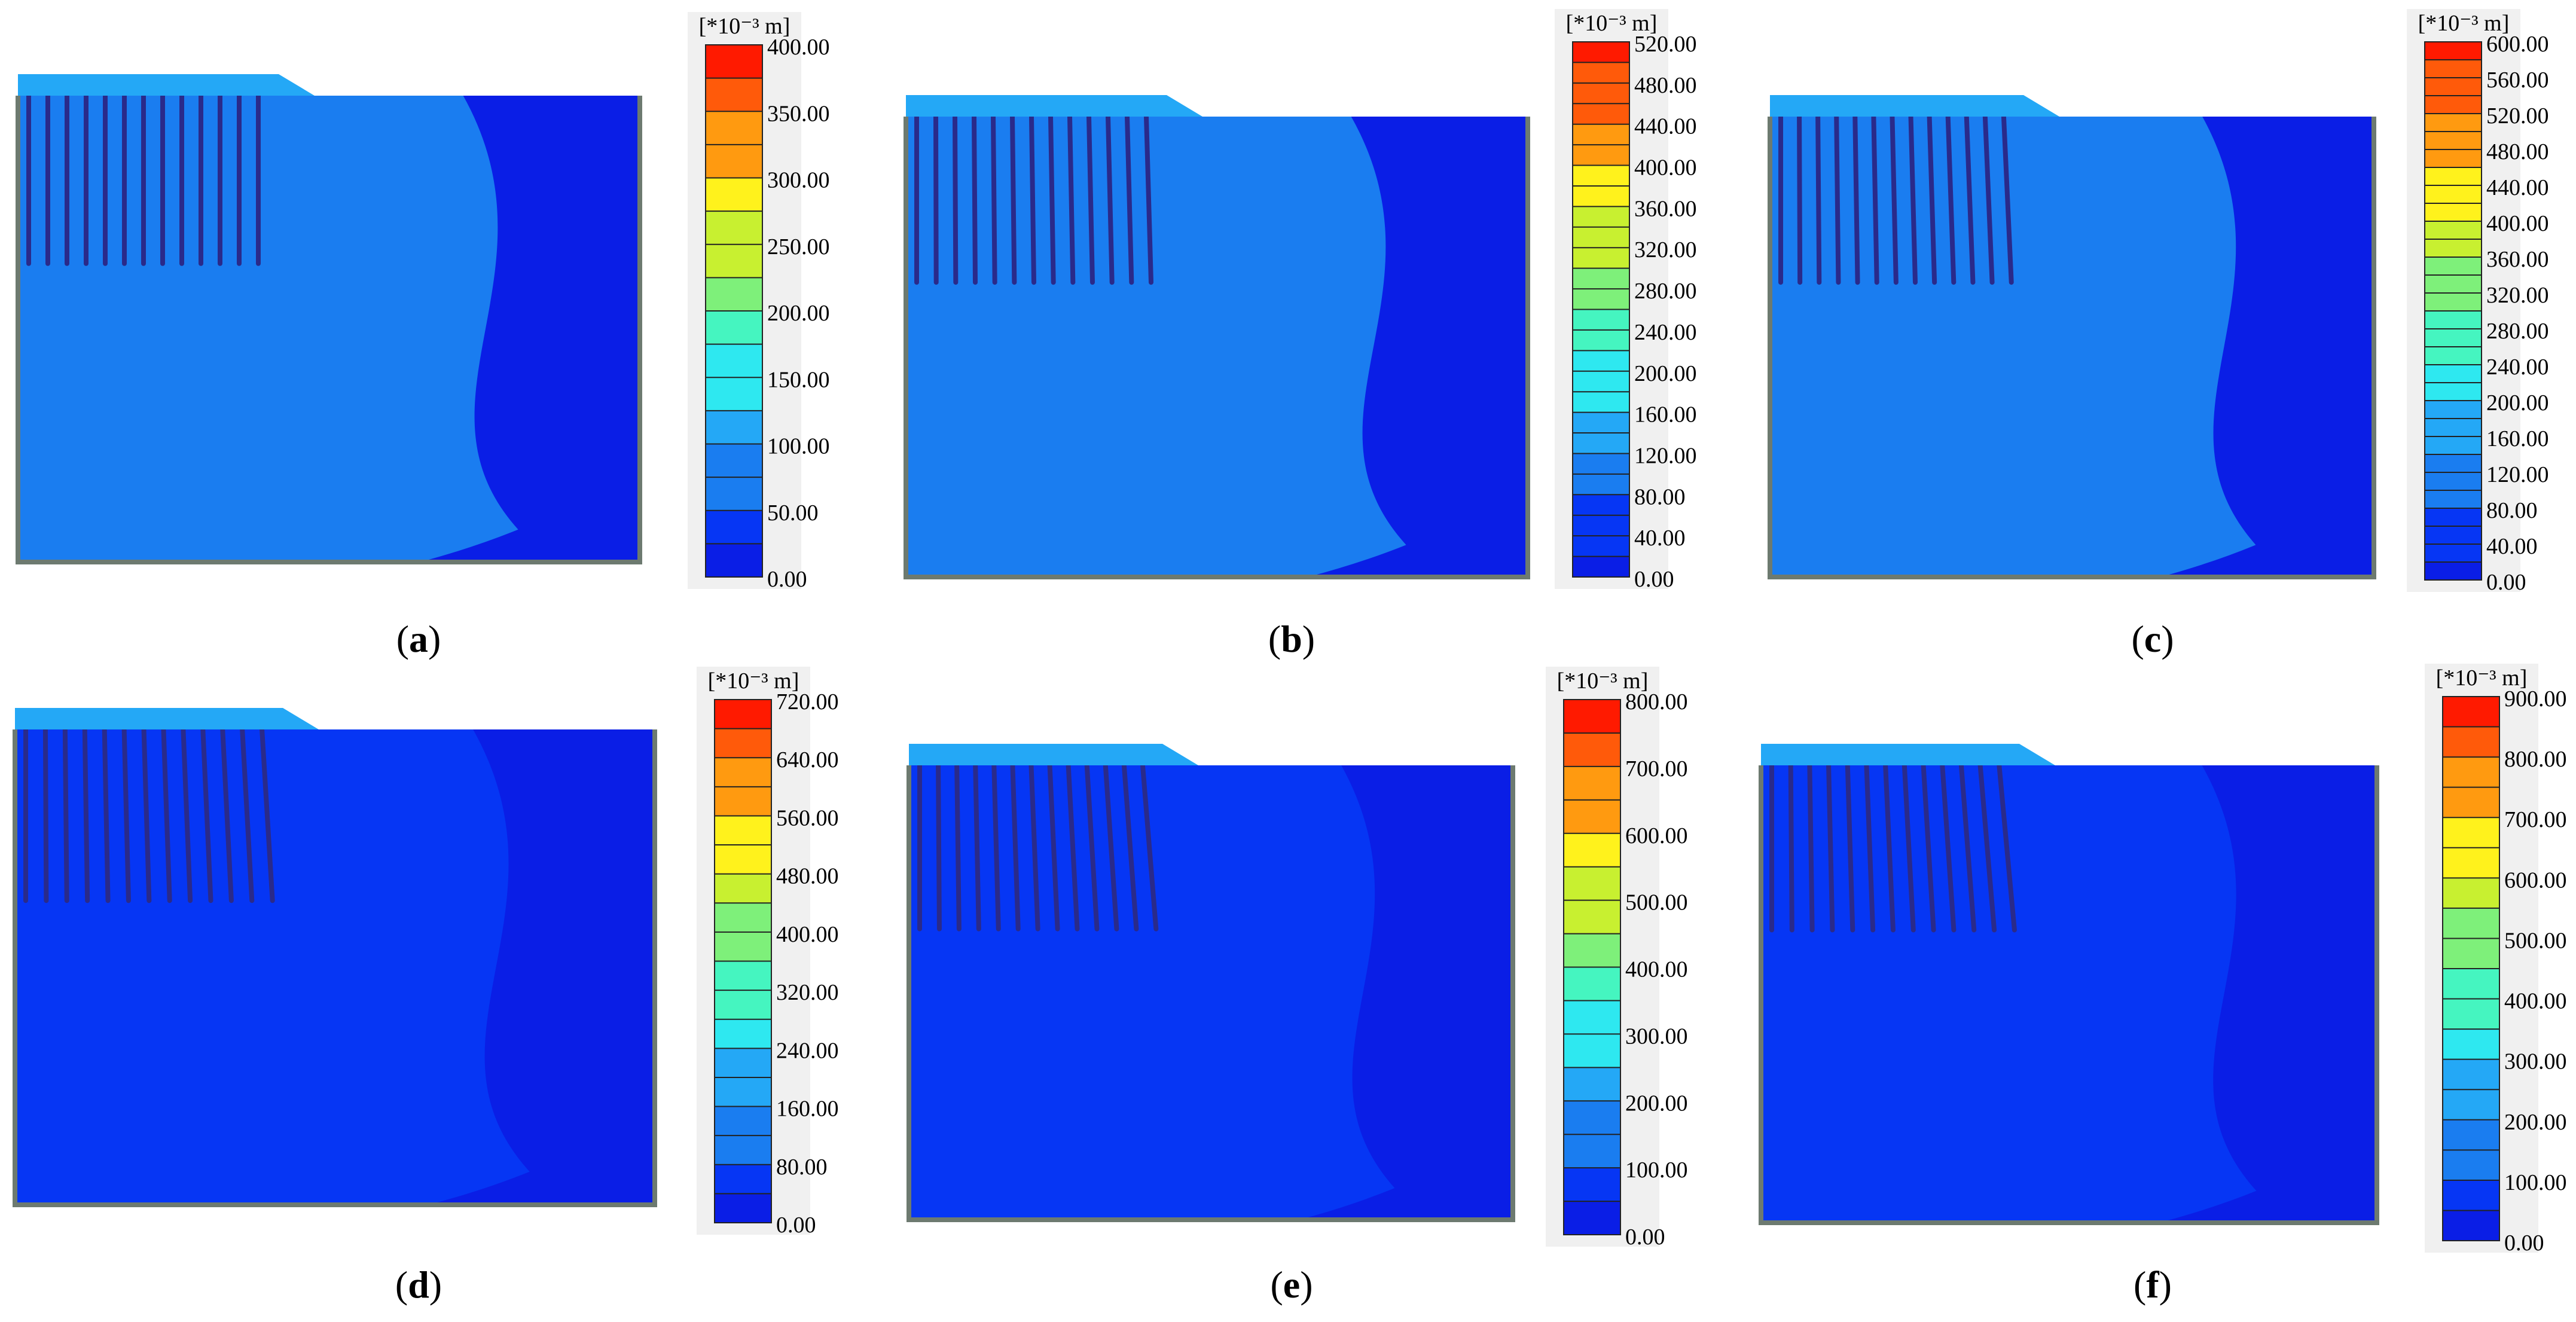 This screenshot has width=2576, height=1322. I want to click on caption-letter: c, so click(2152, 639).